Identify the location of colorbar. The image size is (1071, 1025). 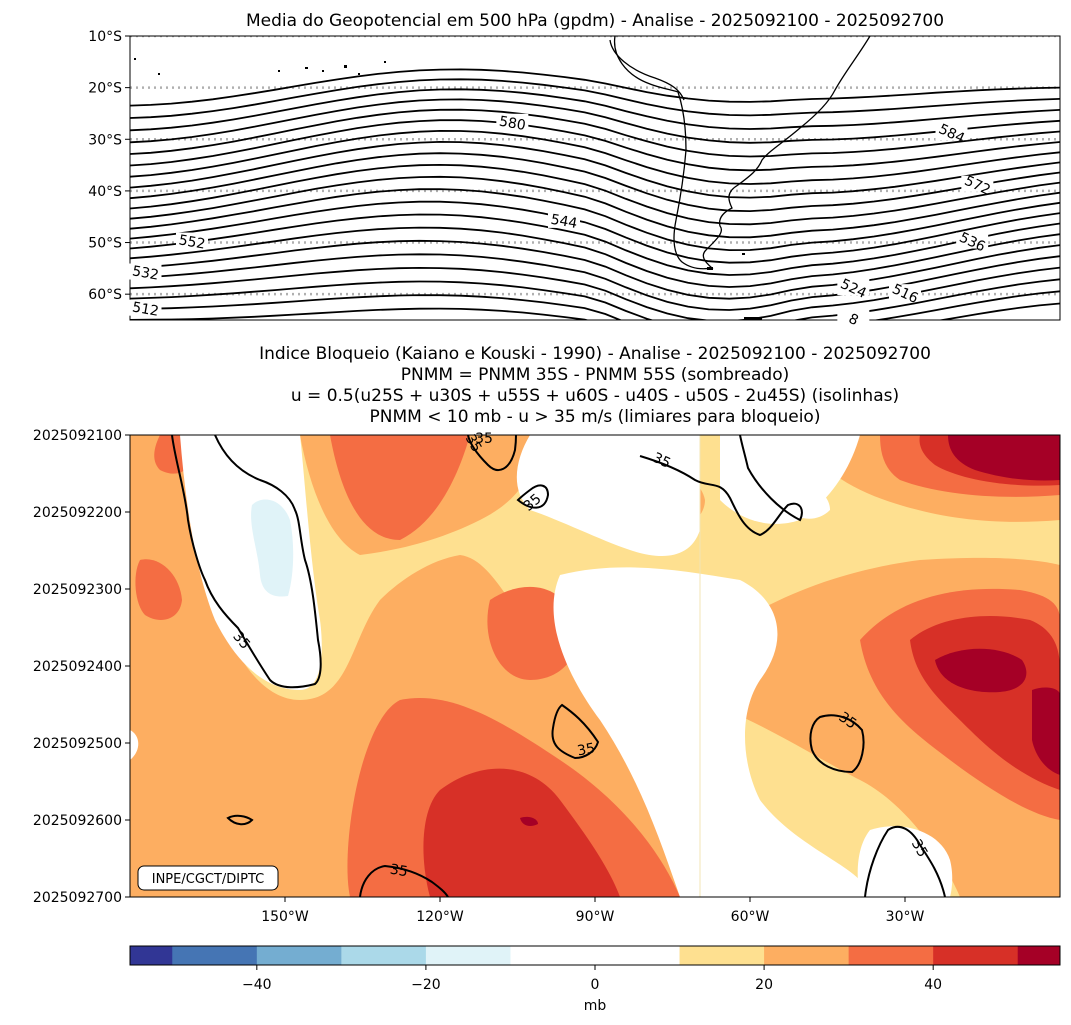
(595, 955).